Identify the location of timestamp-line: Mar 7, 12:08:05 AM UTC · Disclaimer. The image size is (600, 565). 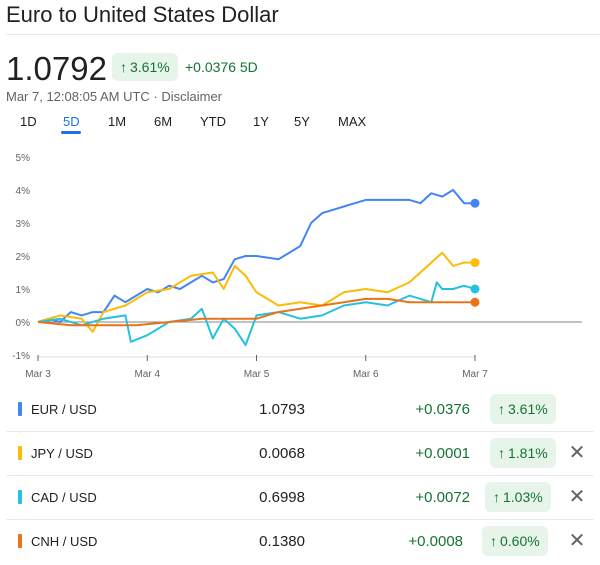
(114, 96).